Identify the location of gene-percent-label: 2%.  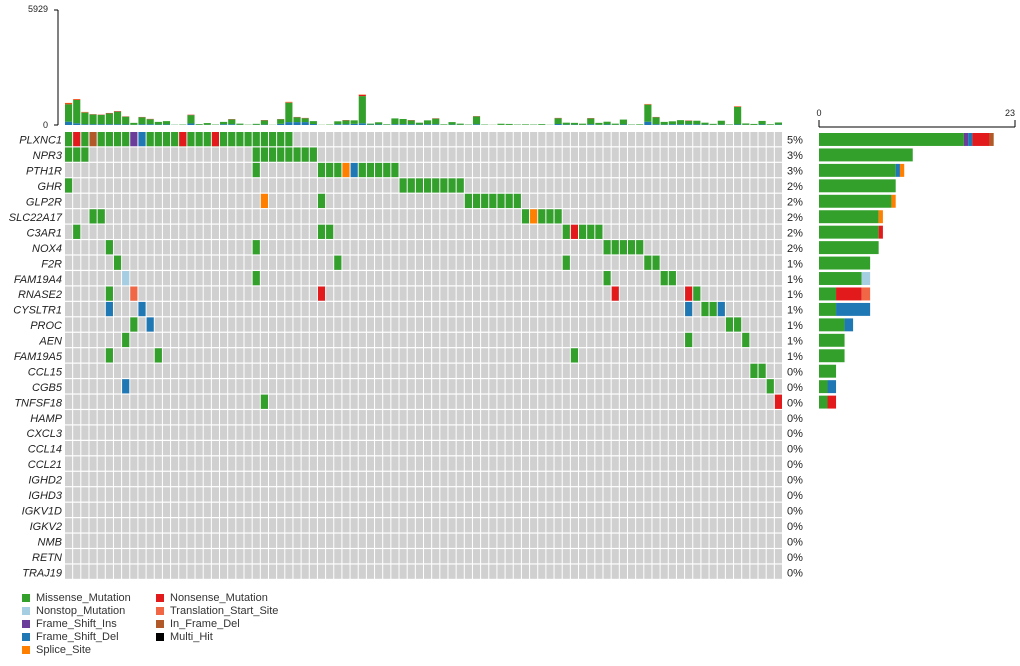
(795, 187).